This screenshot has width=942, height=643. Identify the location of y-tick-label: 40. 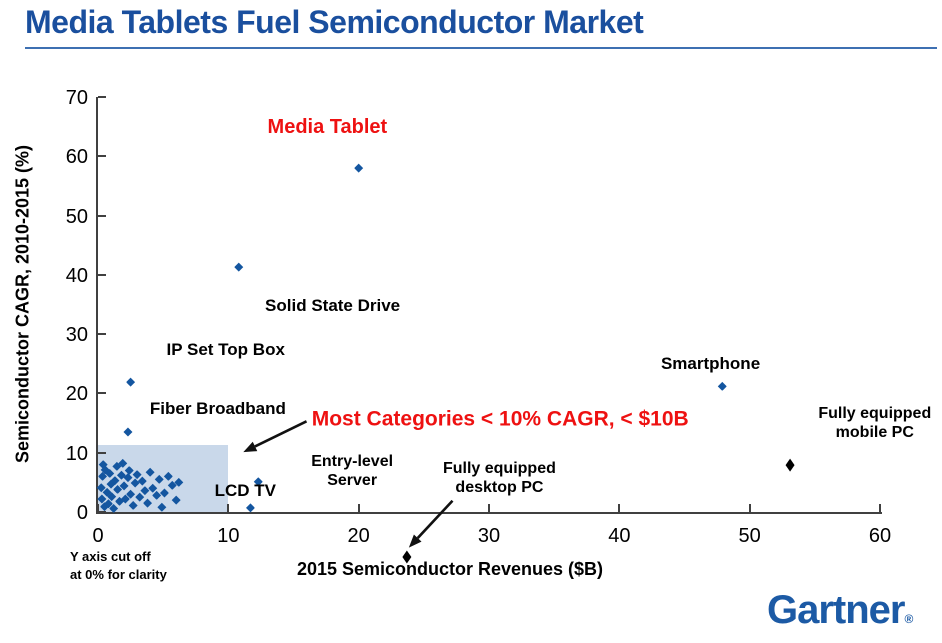
(76, 275).